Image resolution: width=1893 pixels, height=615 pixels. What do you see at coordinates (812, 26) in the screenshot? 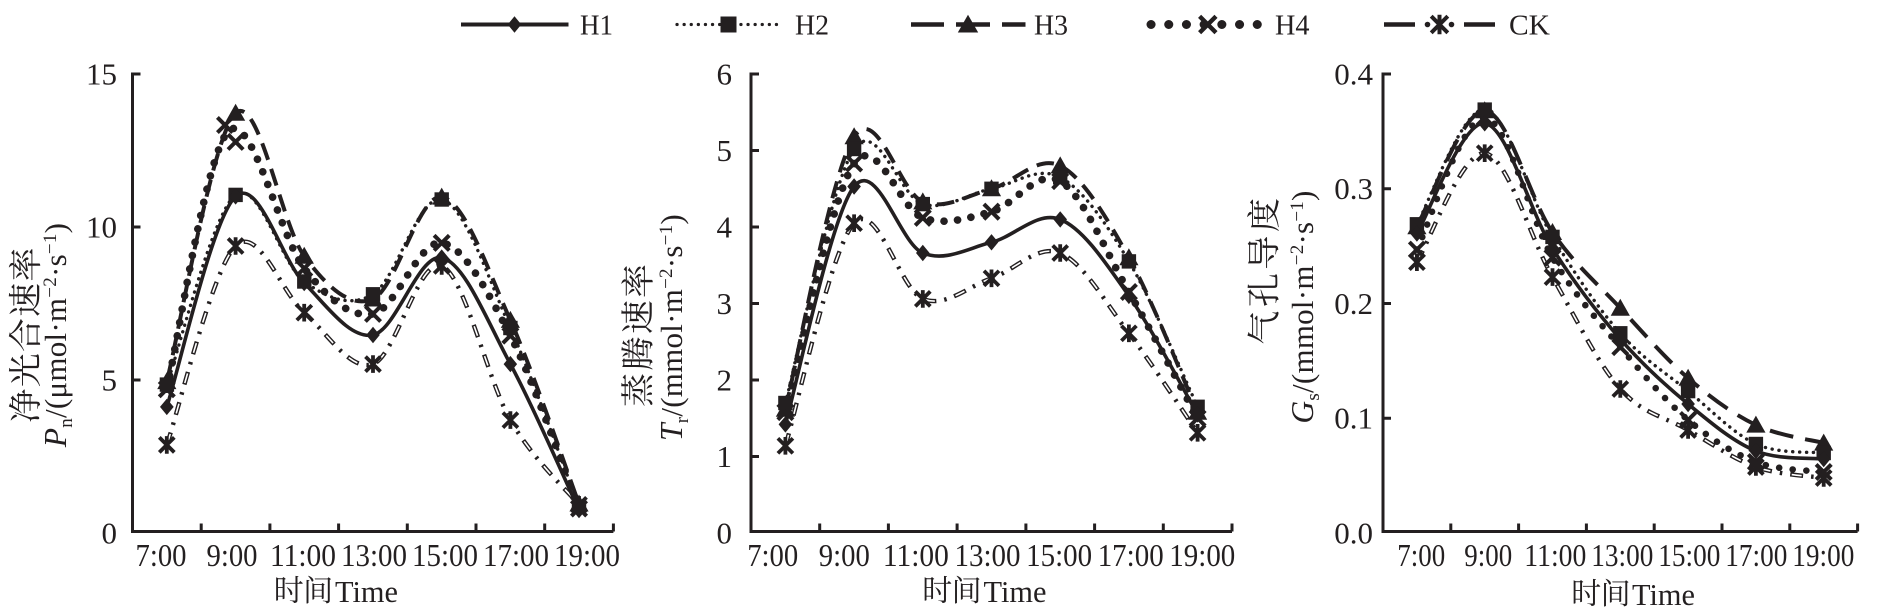
I see `svg-text: H2` at bounding box center [812, 26].